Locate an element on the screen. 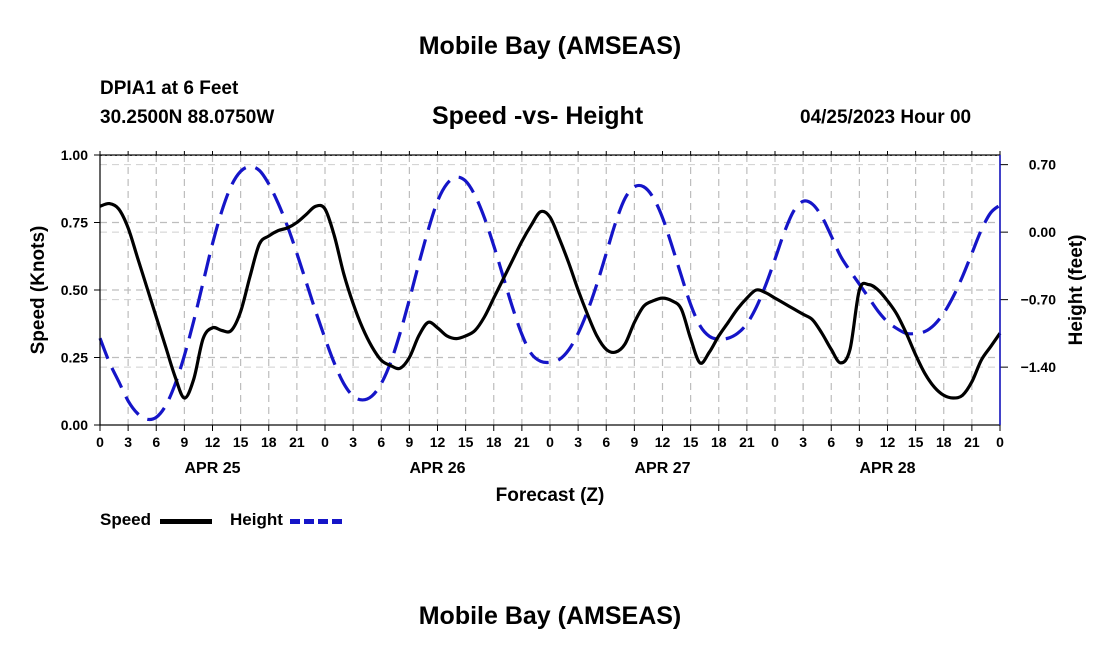 This screenshot has height=650, width=1100. y-tick-label: 1.00 is located at coordinates (74, 155).